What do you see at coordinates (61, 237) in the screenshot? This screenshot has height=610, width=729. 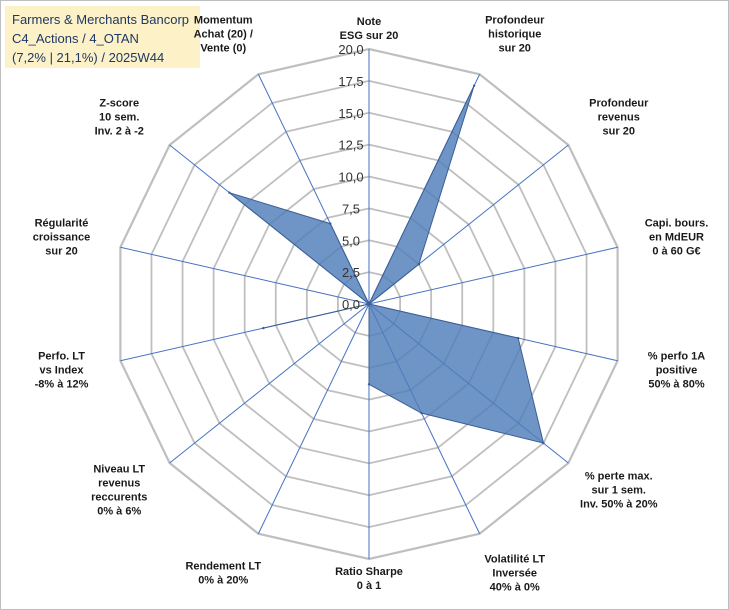 I see `axis-label: Régularité croissance sur 20` at bounding box center [61, 237].